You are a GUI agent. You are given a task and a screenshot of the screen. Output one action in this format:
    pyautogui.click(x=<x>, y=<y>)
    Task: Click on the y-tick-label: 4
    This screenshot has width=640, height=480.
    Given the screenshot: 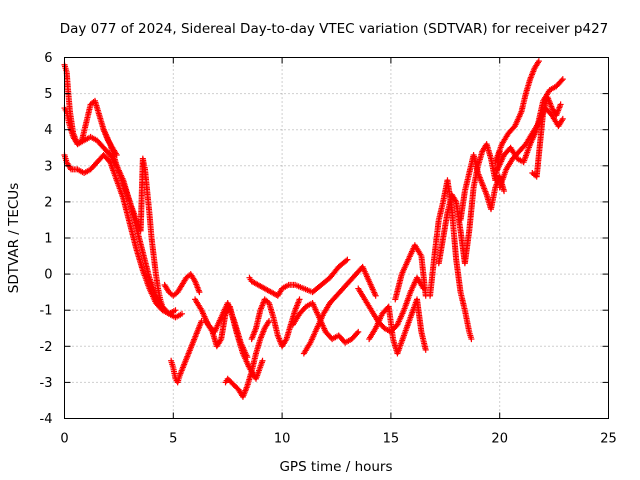 What is the action you would take?
    pyautogui.click(x=48, y=130)
    